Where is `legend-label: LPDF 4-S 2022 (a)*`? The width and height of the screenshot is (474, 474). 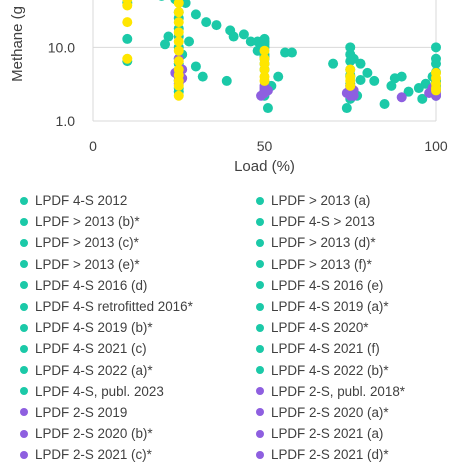 legend-label: LPDF 4-S 2022 (a)* is located at coordinates (94, 370).